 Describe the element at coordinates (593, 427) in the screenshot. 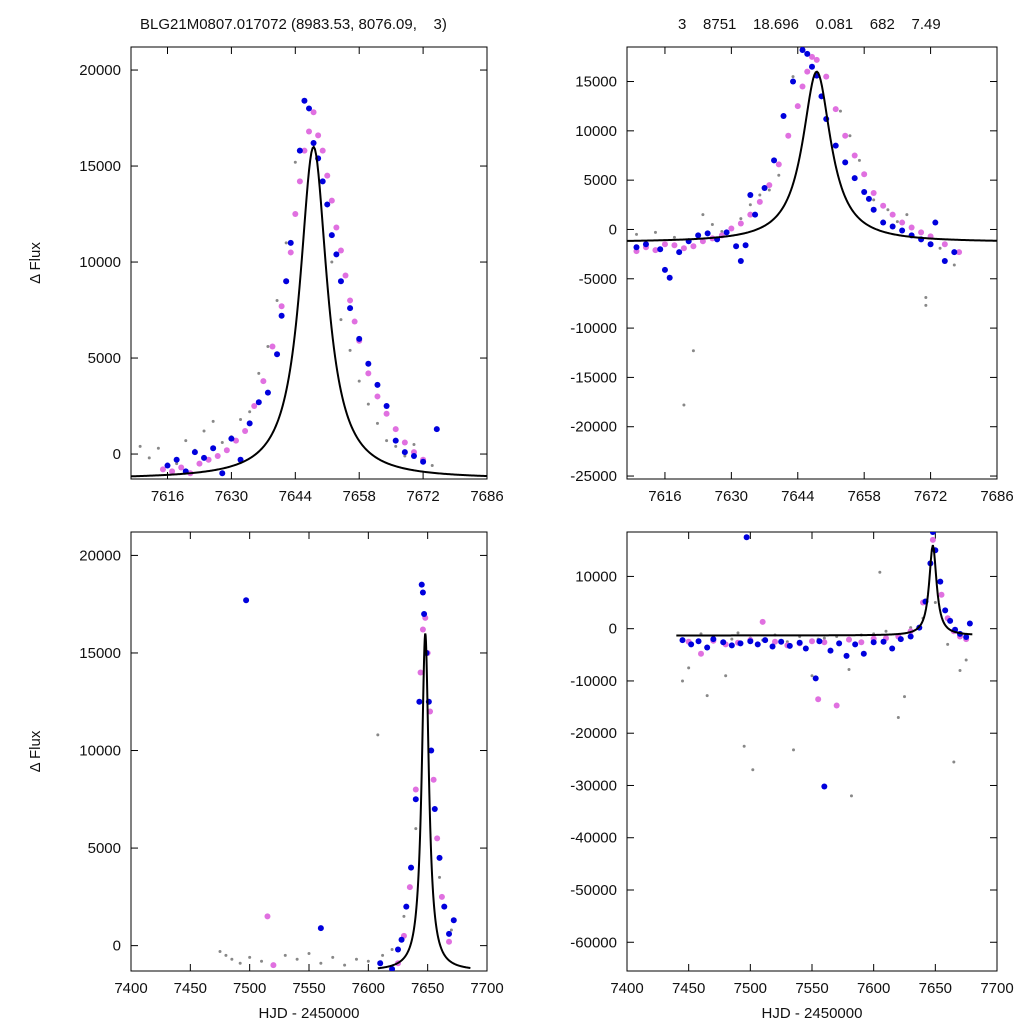

I see `y-tick-label: -20000` at that location.